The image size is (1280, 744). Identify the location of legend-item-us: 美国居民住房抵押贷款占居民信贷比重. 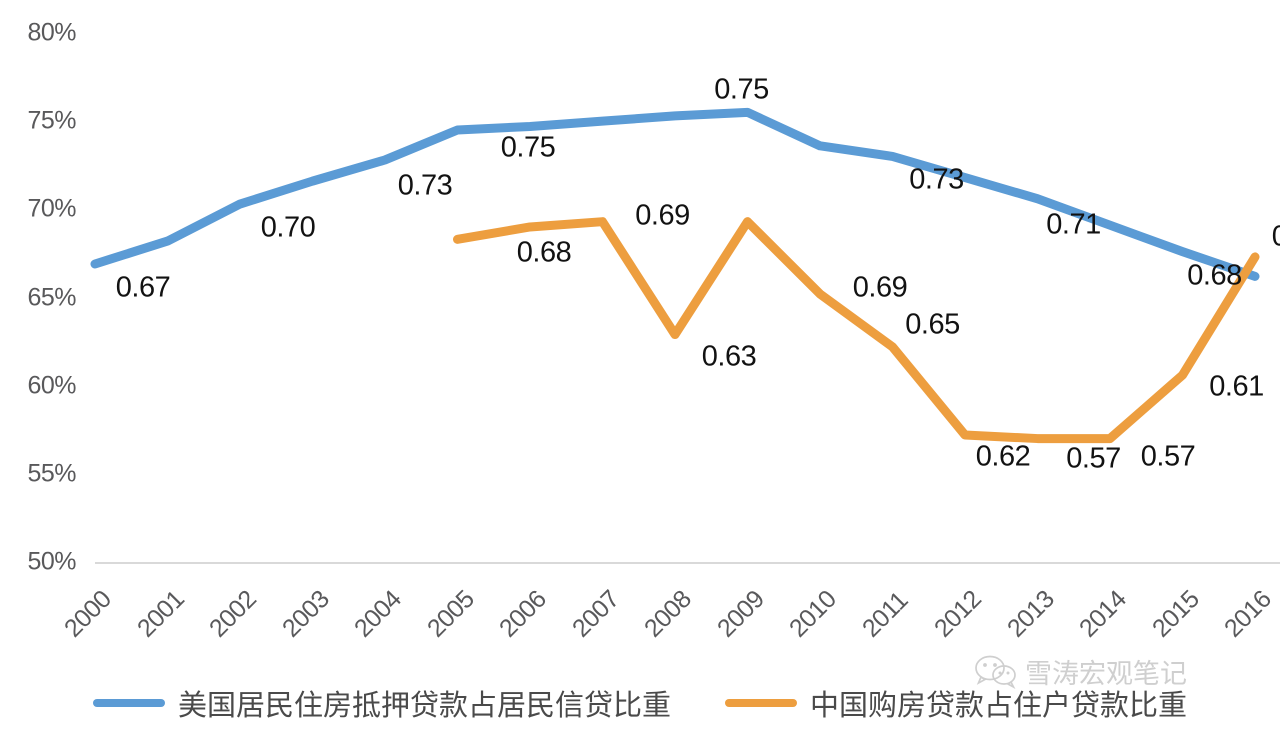
(381, 703).